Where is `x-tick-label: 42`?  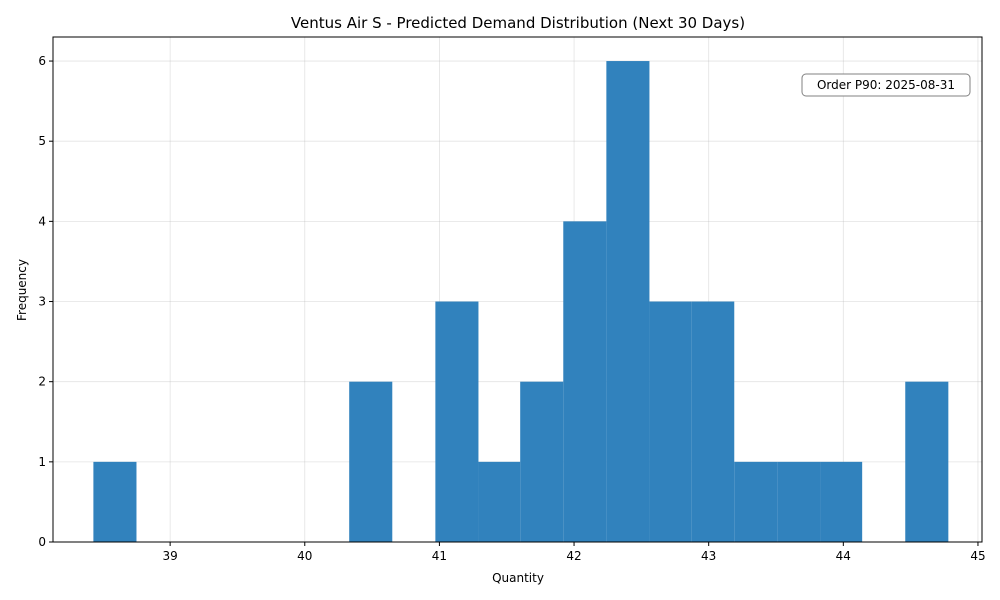 x-tick-label: 42 is located at coordinates (573, 556).